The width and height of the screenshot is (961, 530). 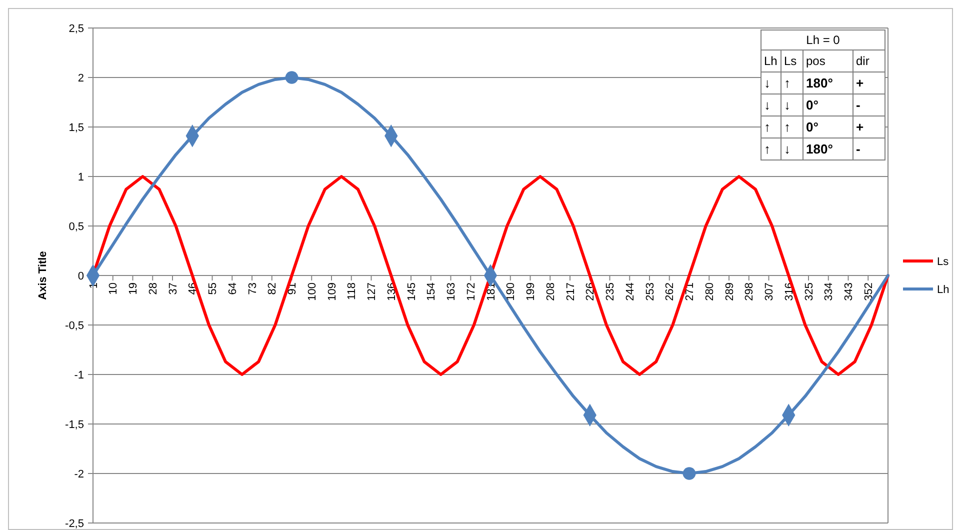 What do you see at coordinates (730, 291) in the screenshot?
I see `x-tick-label: 289` at bounding box center [730, 291].